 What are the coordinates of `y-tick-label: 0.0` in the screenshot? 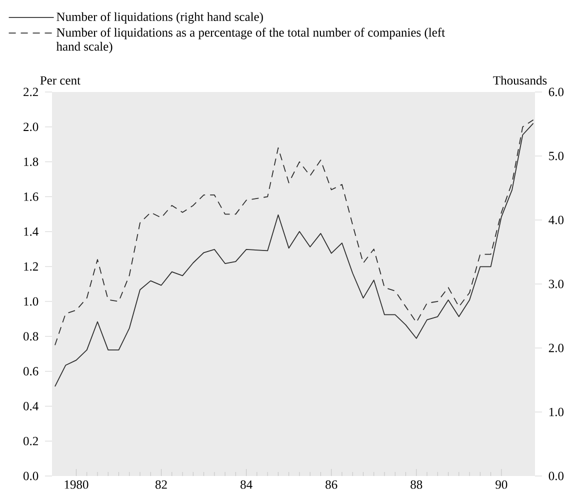 It's located at (30, 476).